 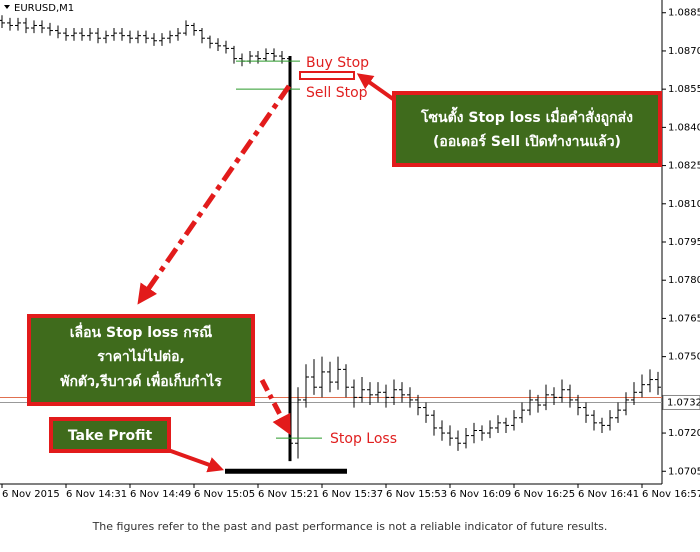 What do you see at coordinates (671, 494) in the screenshot?
I see `x-tick-label: 6 Nov 16:57` at bounding box center [671, 494].